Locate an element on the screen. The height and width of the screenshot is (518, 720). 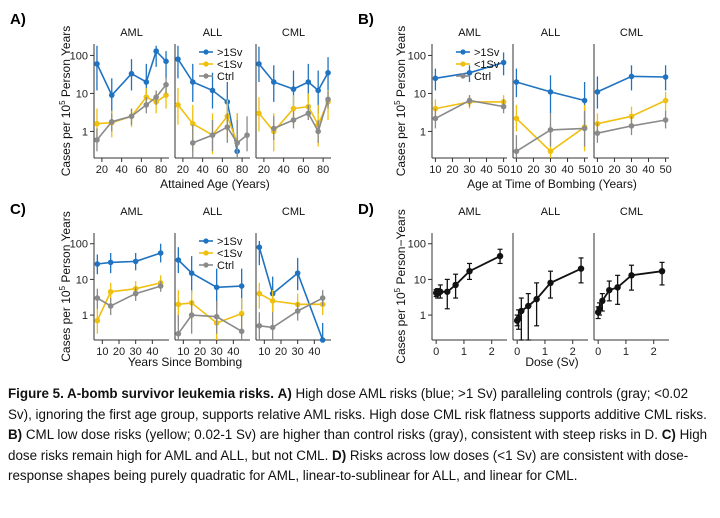
caption-part-a-label: A) is located at coordinates (284, 393).